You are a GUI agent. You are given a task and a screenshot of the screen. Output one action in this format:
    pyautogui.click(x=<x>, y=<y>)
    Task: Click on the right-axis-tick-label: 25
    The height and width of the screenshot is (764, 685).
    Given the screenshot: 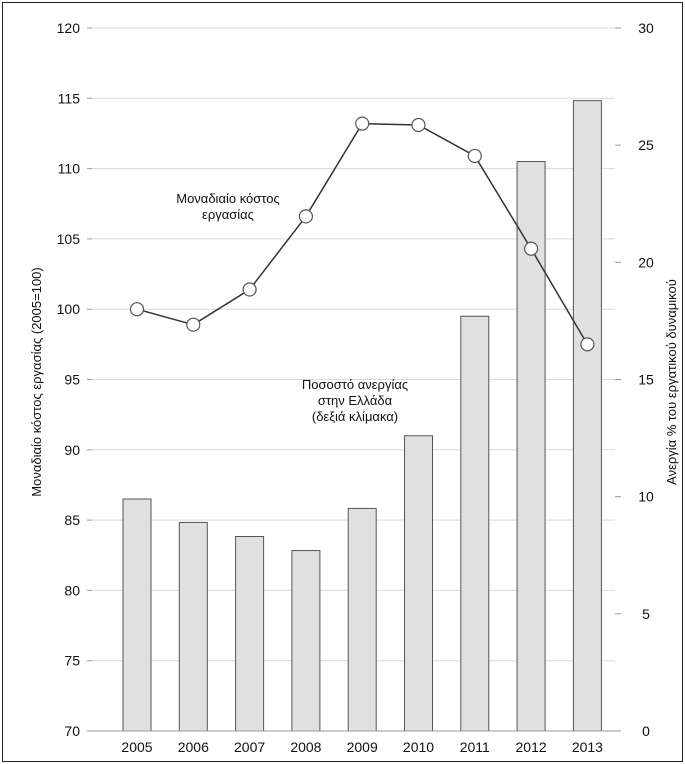 What is the action you would take?
    pyautogui.click(x=646, y=145)
    